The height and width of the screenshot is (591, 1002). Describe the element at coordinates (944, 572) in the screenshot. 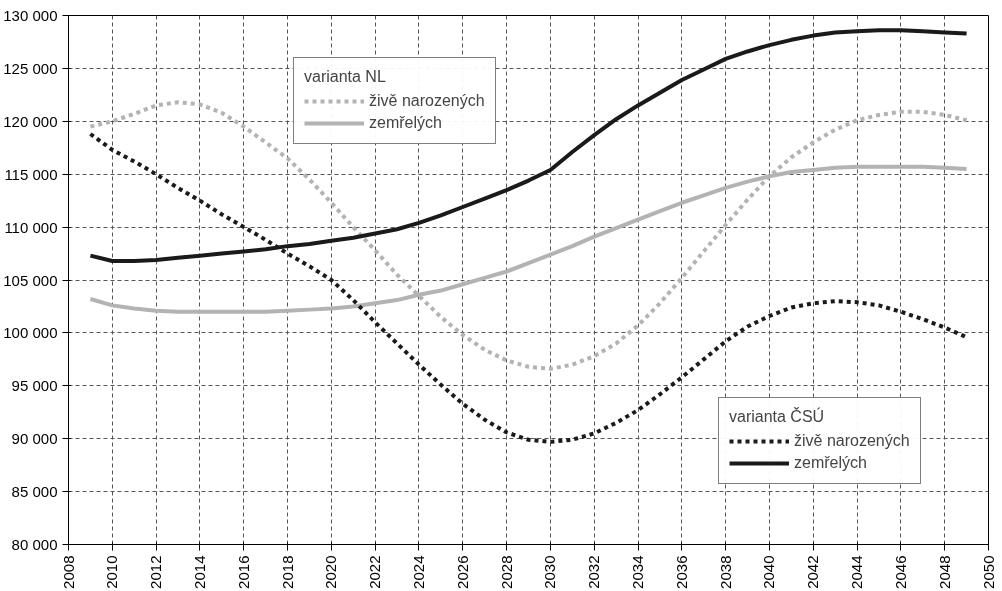

I see `x-tick-label: 2048` at that location.